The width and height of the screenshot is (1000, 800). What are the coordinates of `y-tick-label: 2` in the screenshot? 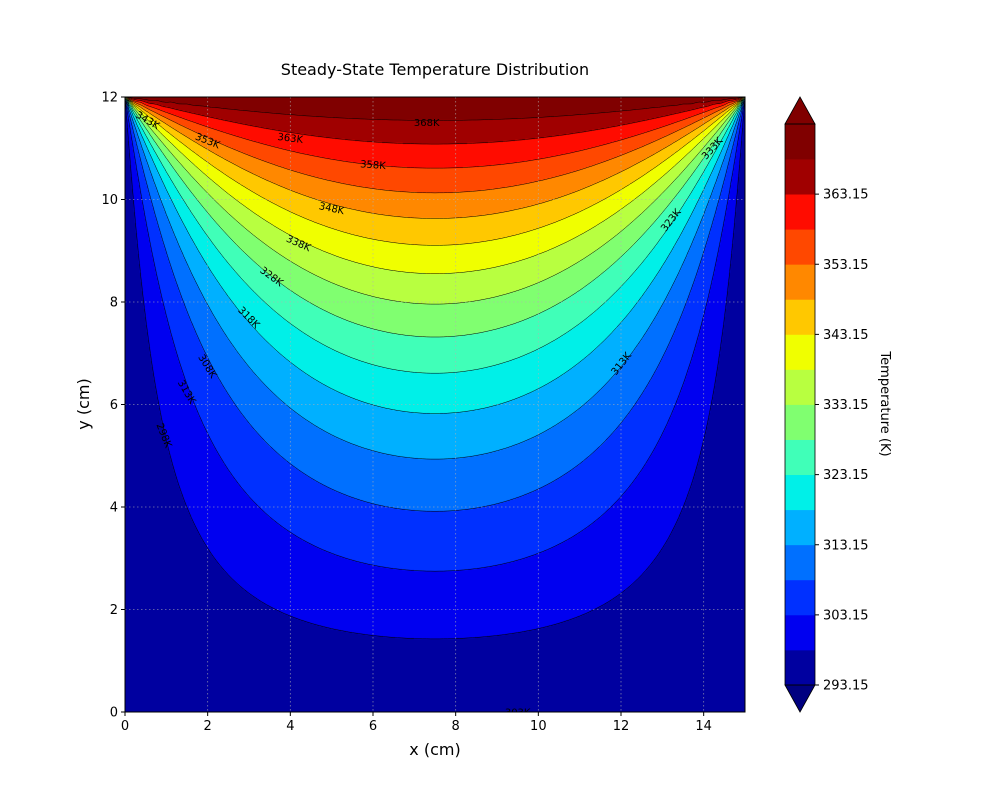 It's located at (114, 610).